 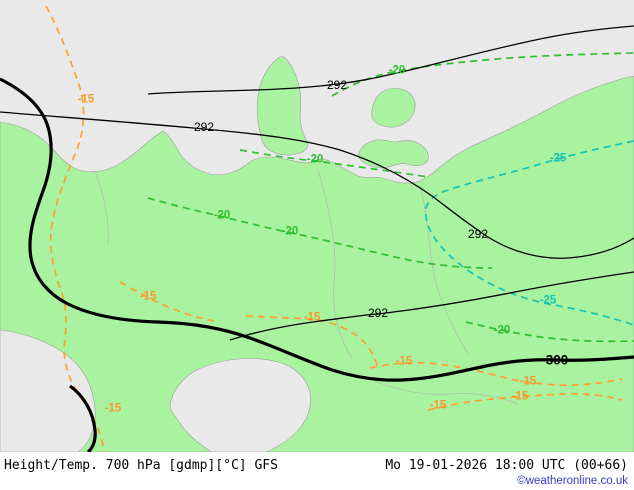 What do you see at coordinates (141, 465) in the screenshot?
I see `map-title: Height/Temp. 700 hPa [gdmp][°C] GFS` at bounding box center [141, 465].